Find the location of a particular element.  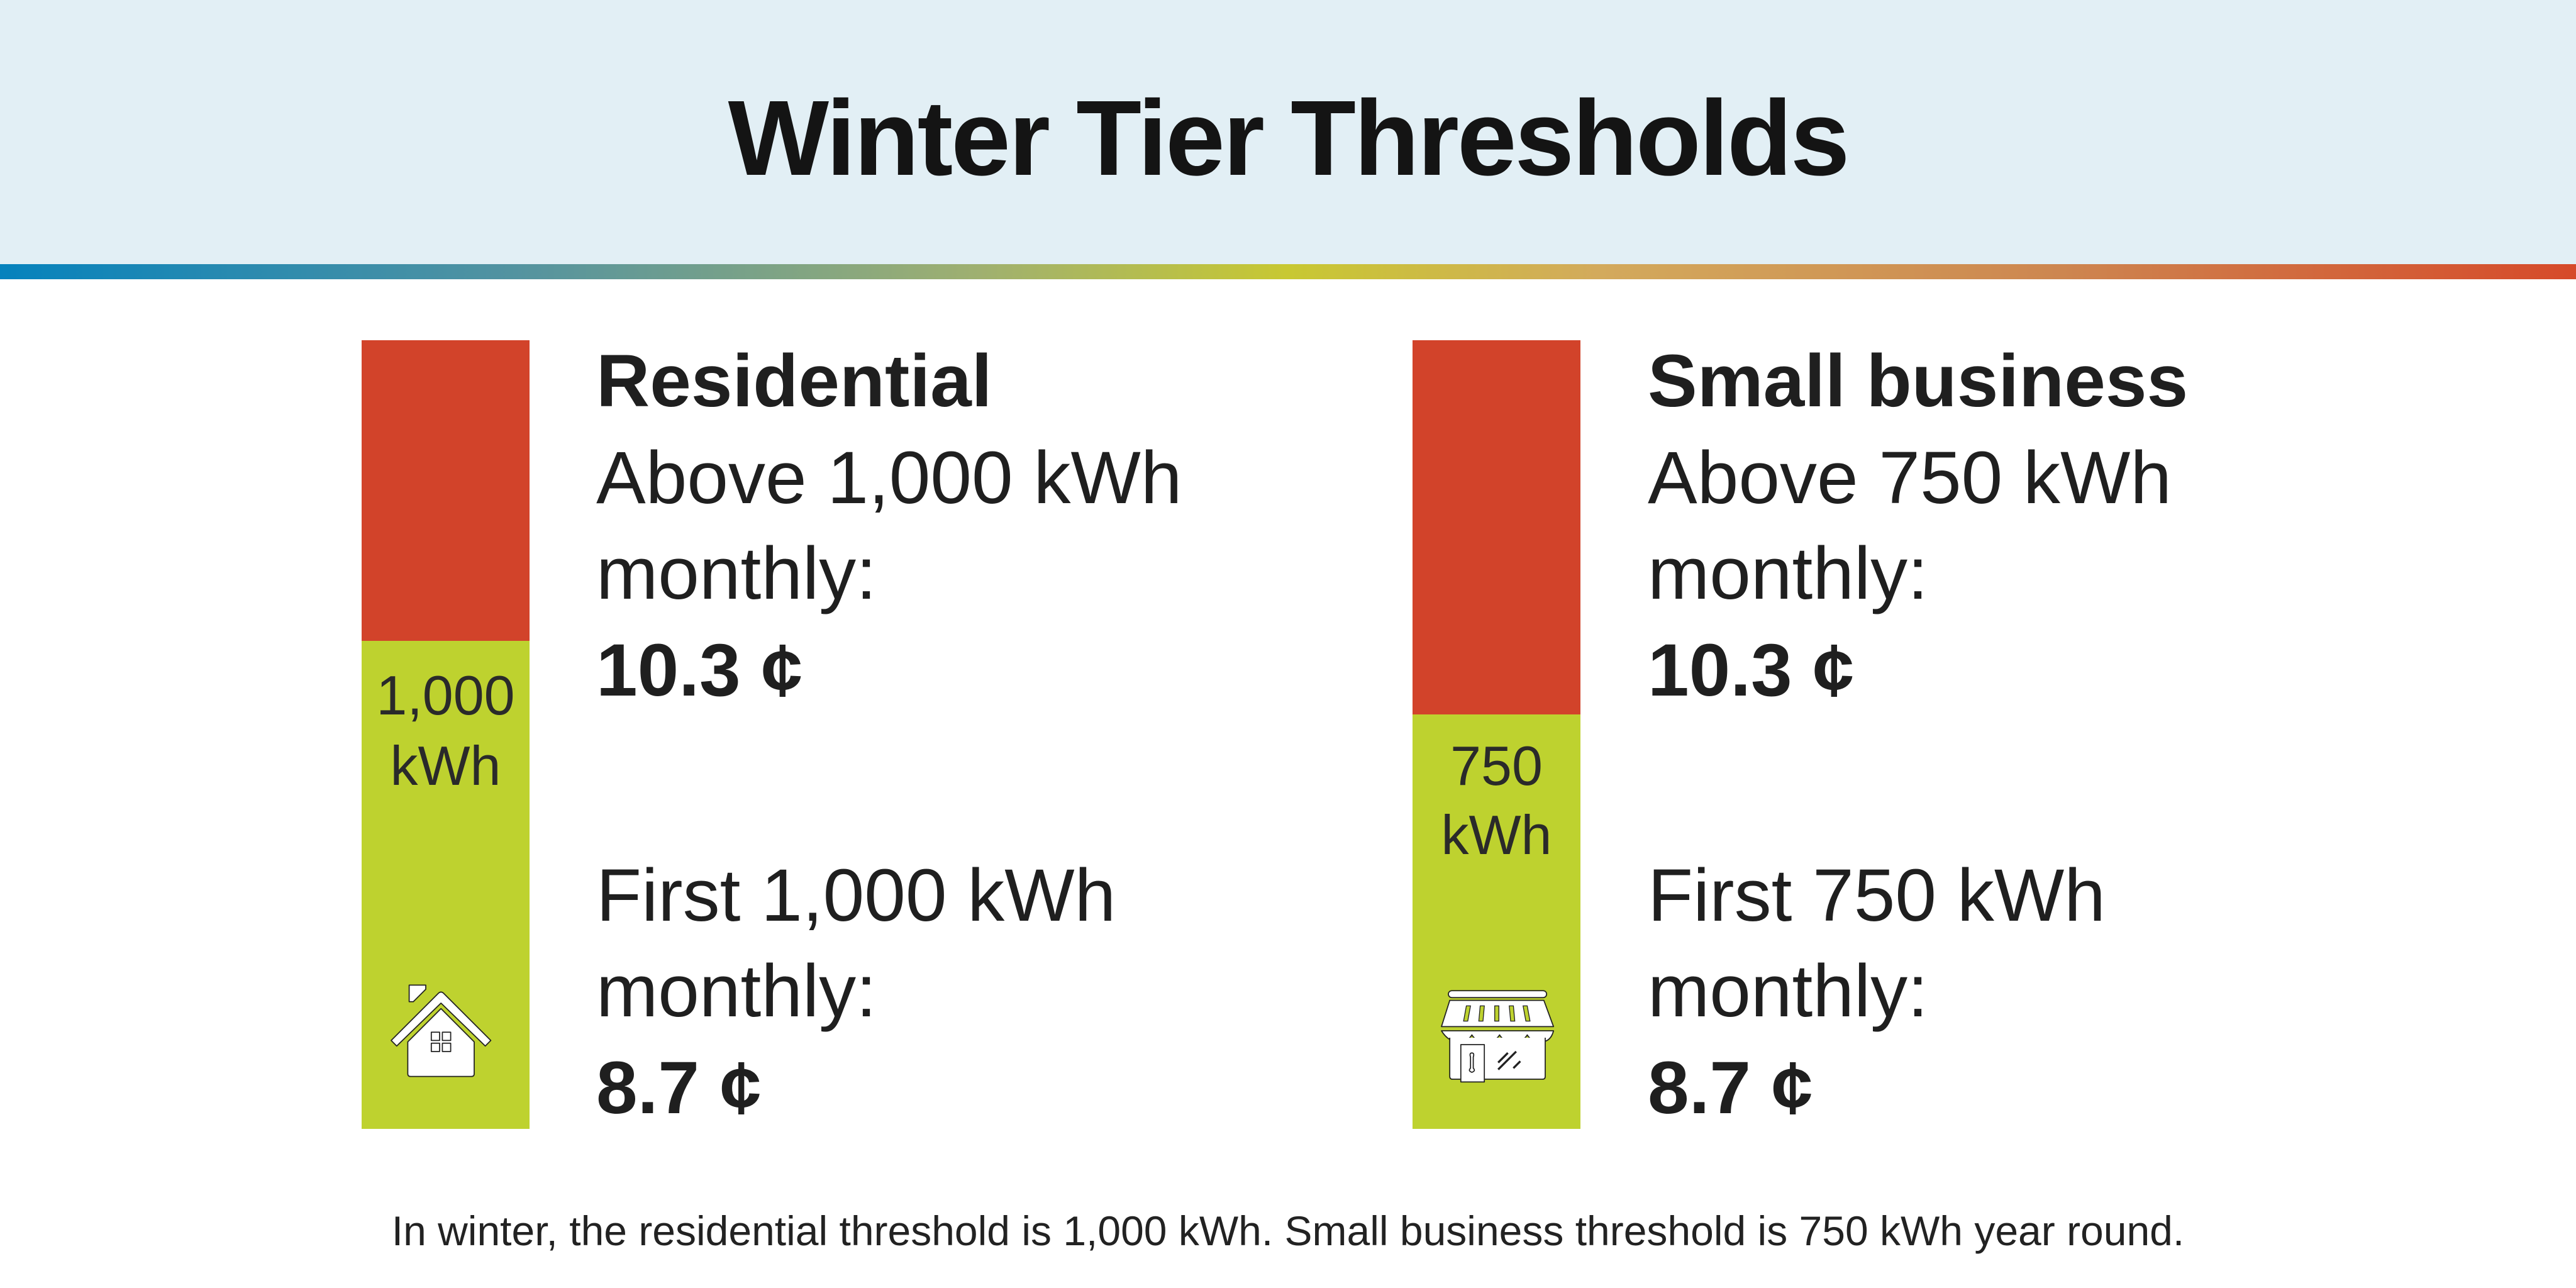

residential-upper-tier-bar is located at coordinates (446, 490).